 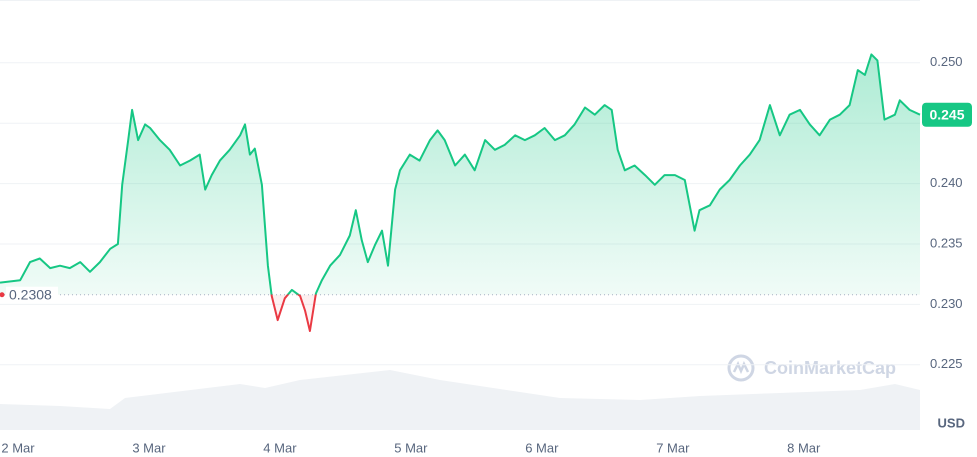 What do you see at coordinates (946, 61) in the screenshot?
I see `y-tick-label: 0.250` at bounding box center [946, 61].